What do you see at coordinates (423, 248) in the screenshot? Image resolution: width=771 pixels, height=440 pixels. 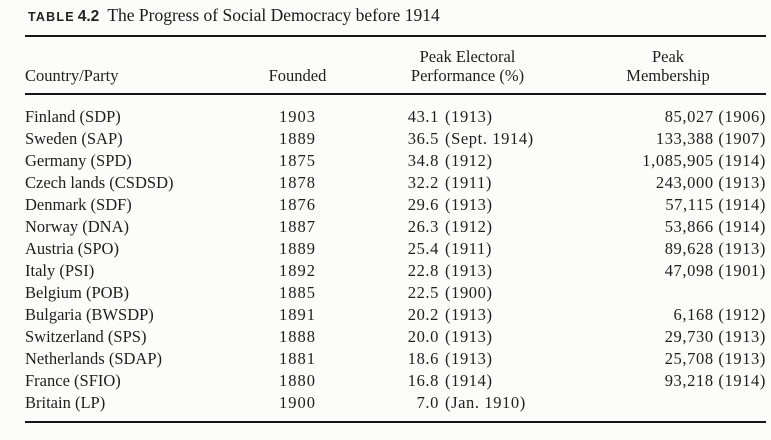 I see `electoral-value: 25.4` at bounding box center [423, 248].